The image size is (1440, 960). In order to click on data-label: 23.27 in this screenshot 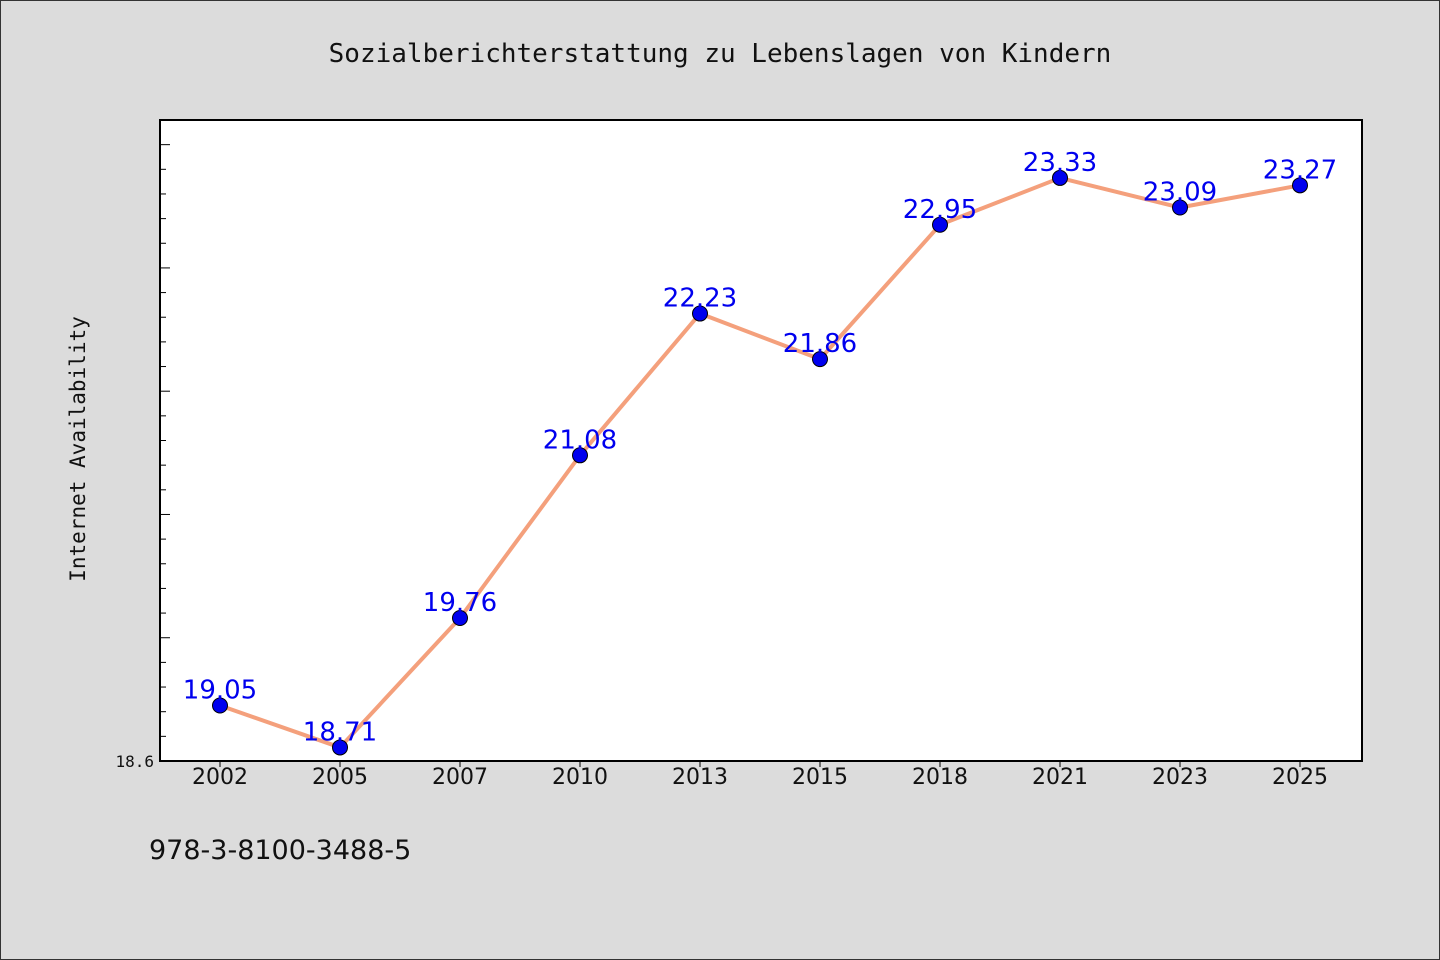, I will do `click(1300, 170)`.